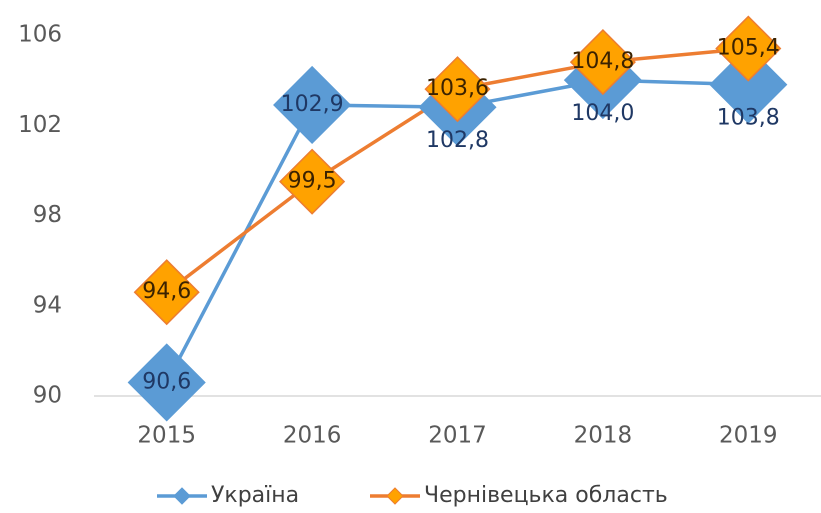  What do you see at coordinates (546, 495) in the screenshot?
I see `legend-label: Чернівецька область` at bounding box center [546, 495].